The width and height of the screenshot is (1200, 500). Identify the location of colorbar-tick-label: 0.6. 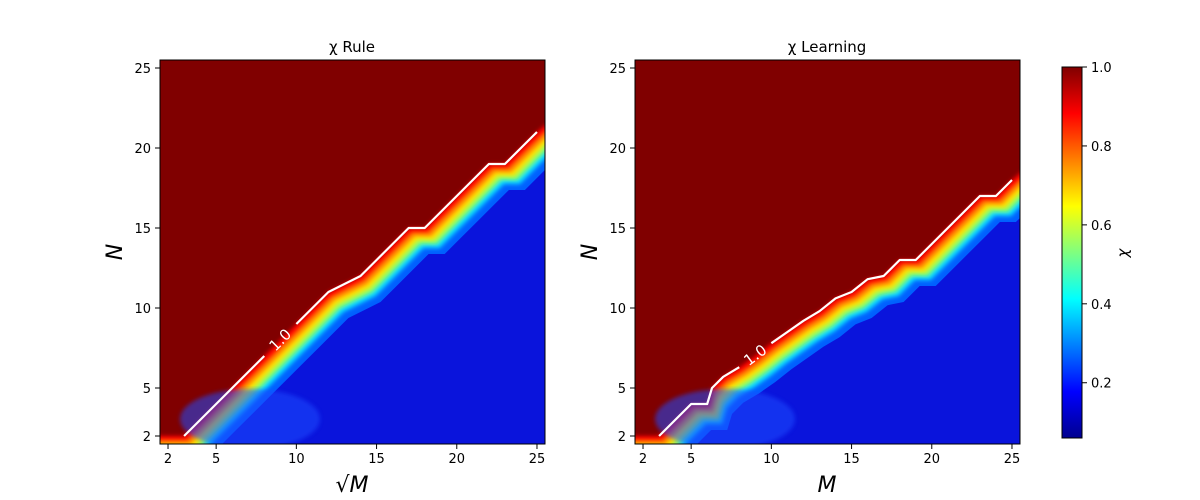
(1101, 226).